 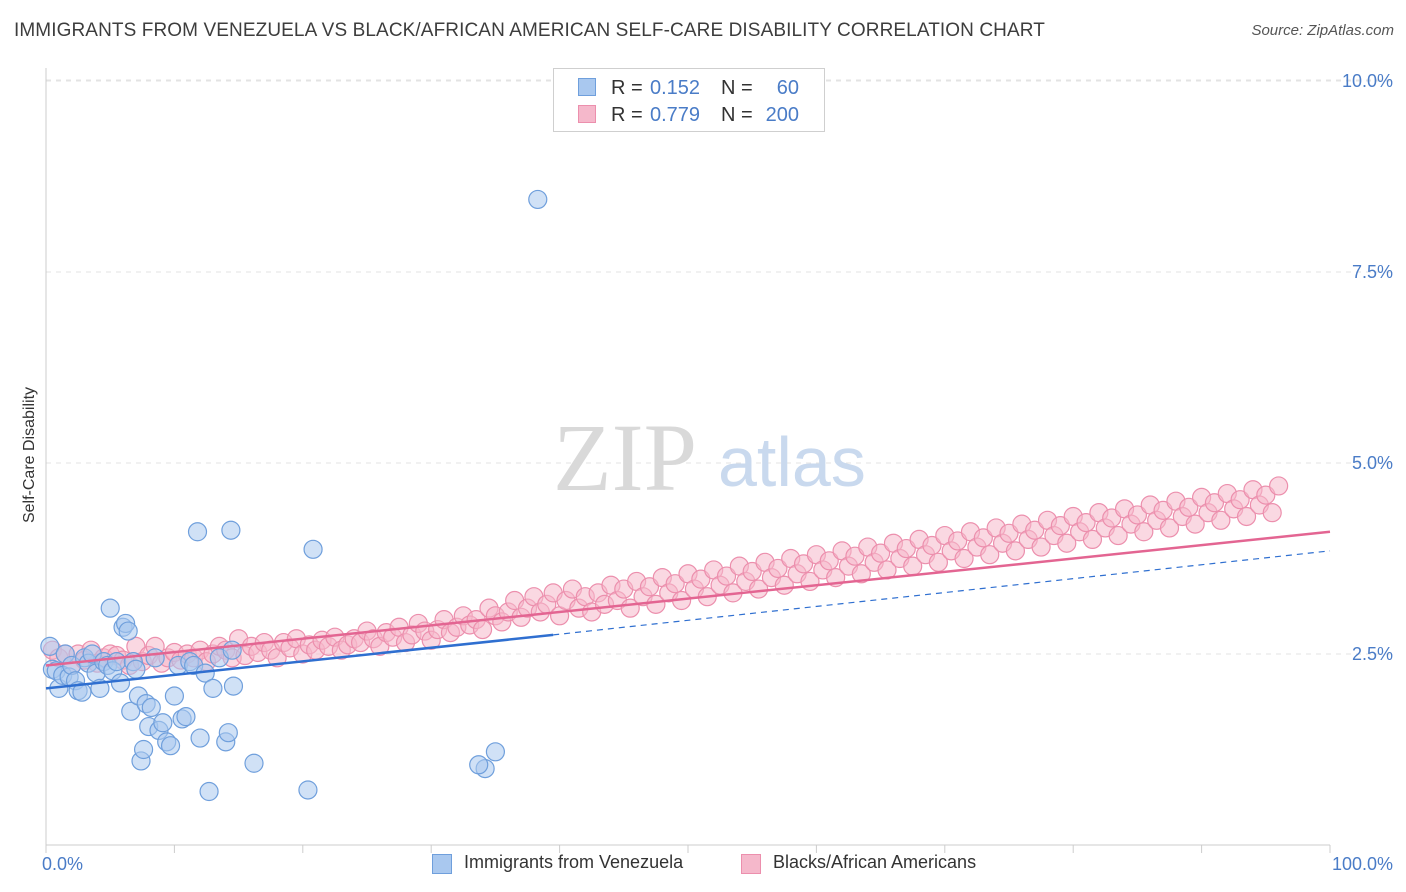 I want to click on x-tick-label: 100.0%, so click(x=1362, y=864).